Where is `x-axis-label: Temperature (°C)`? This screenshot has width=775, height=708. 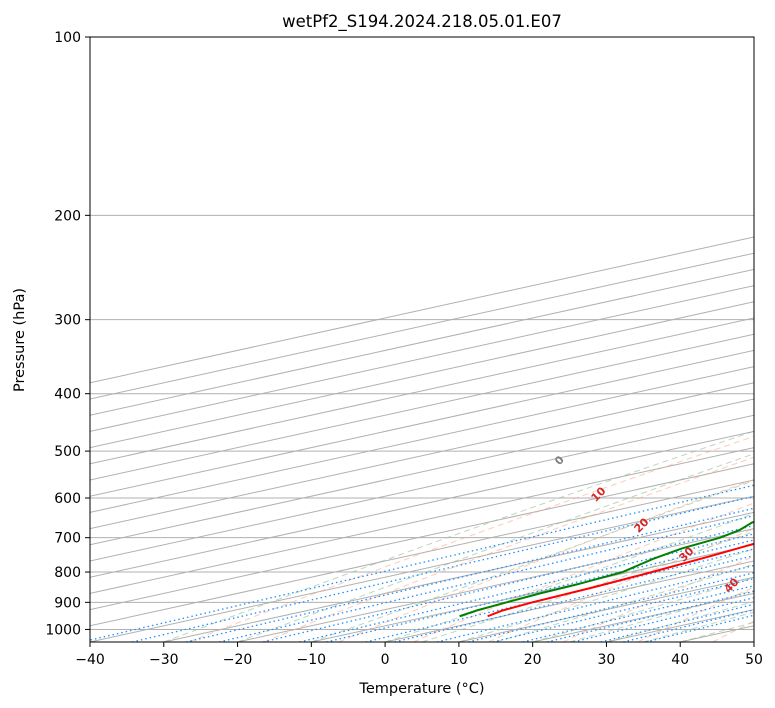
x-axis-label: Temperature (°C) is located at coordinates (421, 689).